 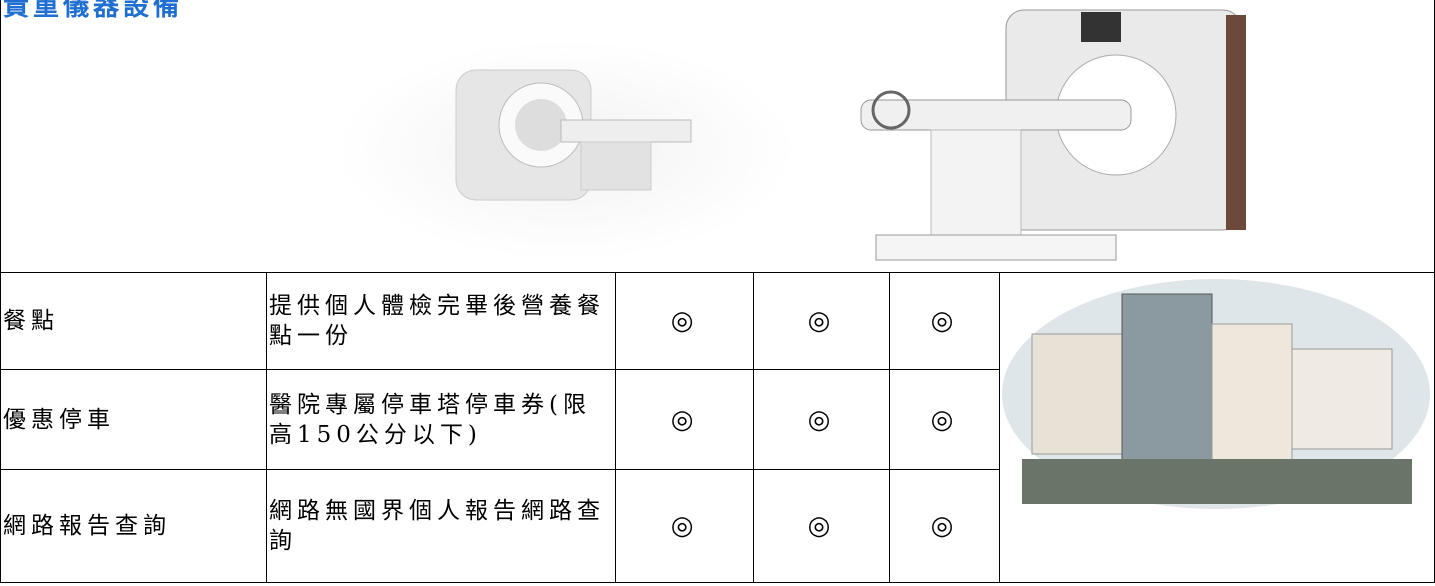 What do you see at coordinates (441, 419) in the screenshot?
I see `item-description: 醫院專屬停車塔停車券(限高150公分以下)` at bounding box center [441, 419].